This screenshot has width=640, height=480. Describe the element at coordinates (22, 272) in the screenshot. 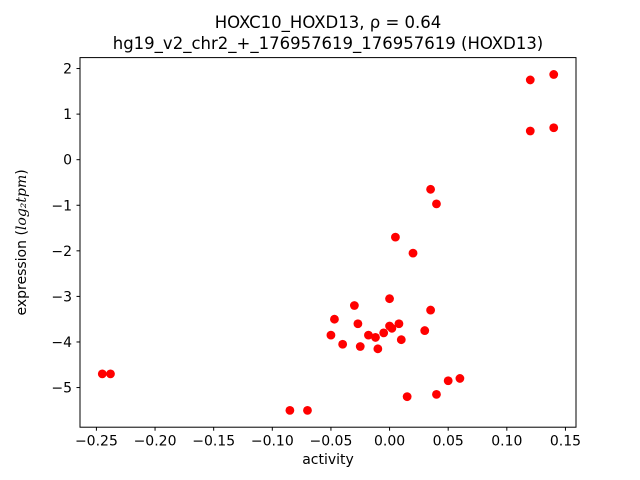

I see `y-axis-label-prefix: expression (` at that location.